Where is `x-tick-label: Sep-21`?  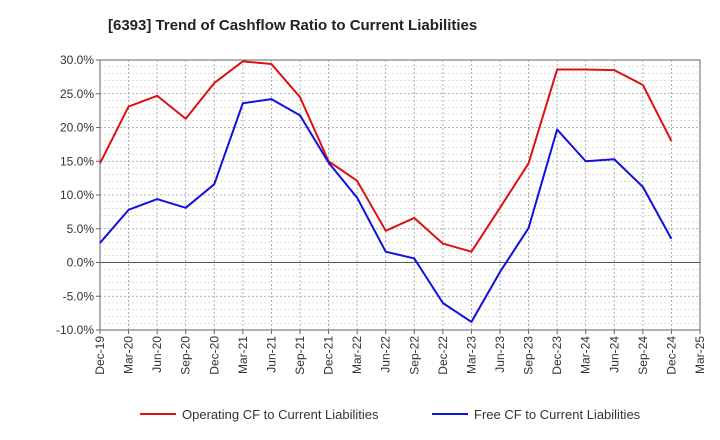
x-tick-label: Sep-21 is located at coordinates (300, 355).